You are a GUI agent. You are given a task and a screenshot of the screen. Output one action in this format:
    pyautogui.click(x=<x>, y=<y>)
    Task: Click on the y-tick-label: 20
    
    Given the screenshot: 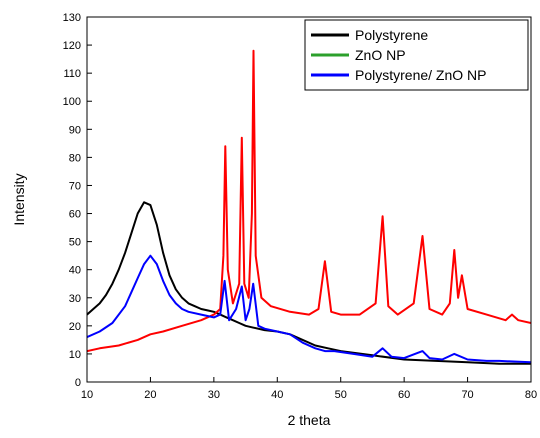 What is the action you would take?
    pyautogui.click(x=75, y=327)
    